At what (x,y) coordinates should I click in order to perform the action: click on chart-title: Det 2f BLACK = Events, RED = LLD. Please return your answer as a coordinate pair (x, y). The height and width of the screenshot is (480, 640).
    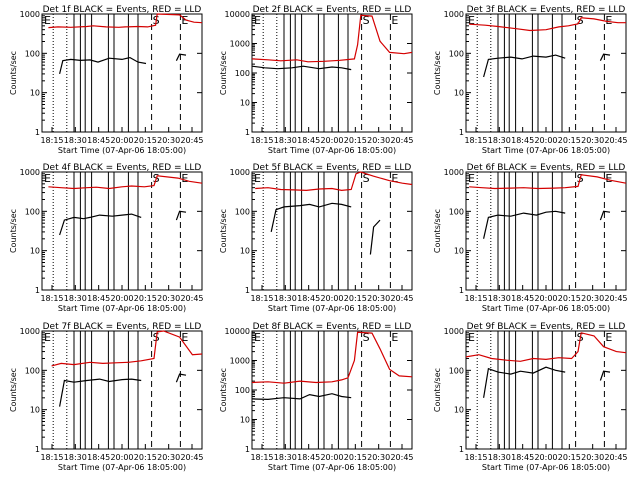
    Looking at the image, I should click on (332, 10).